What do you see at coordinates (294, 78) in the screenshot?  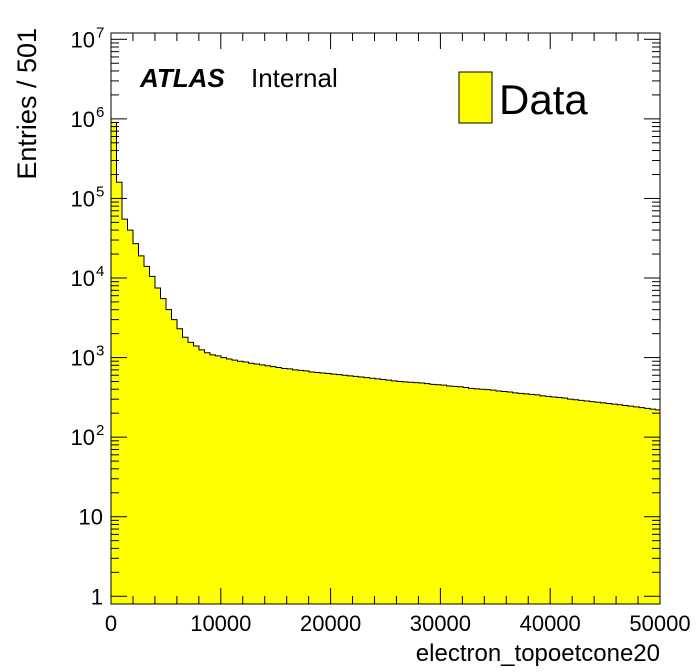 I see `atlas-label-text: Internal` at bounding box center [294, 78].